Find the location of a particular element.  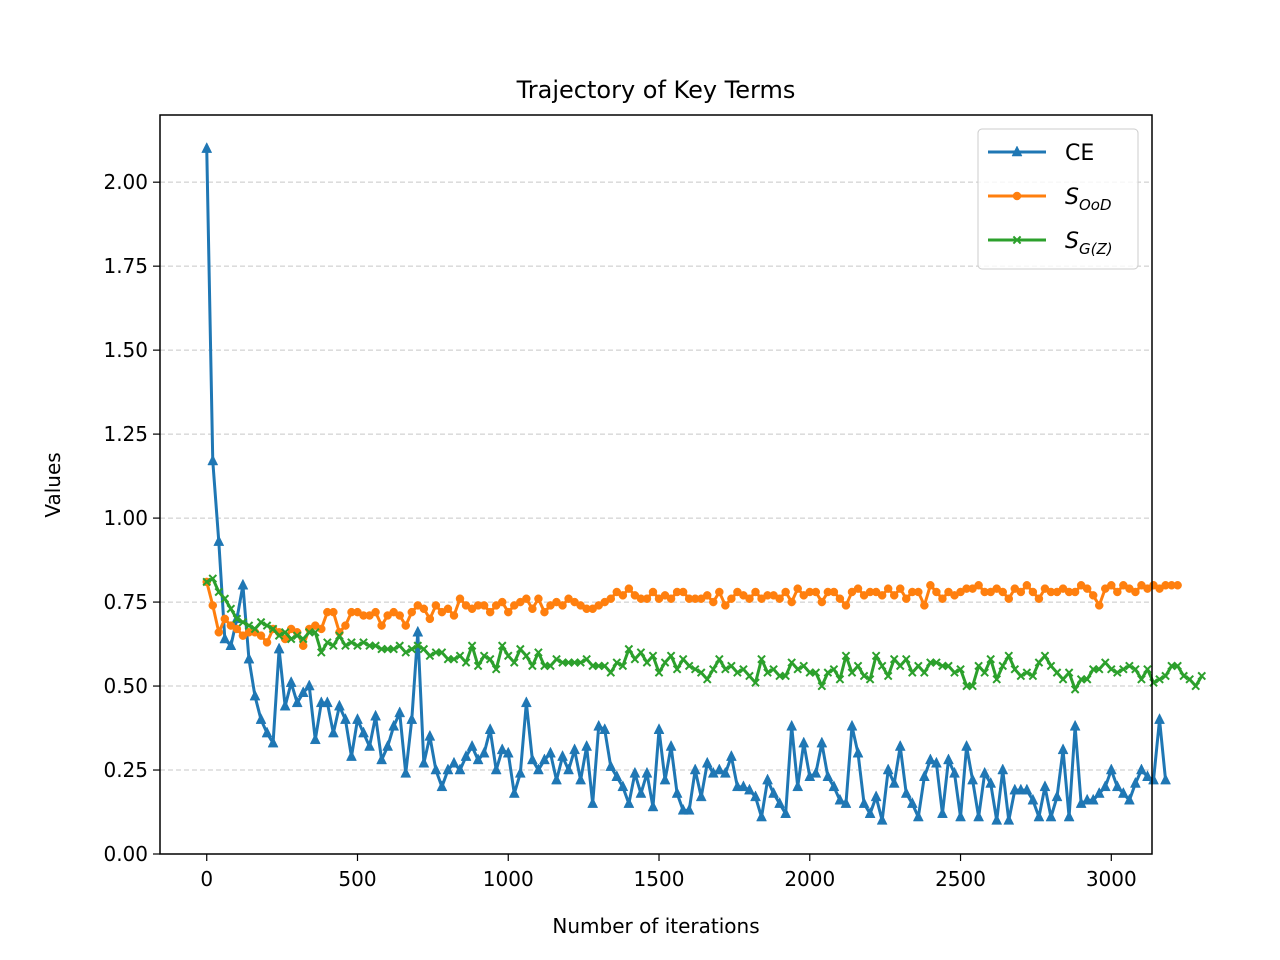

x-tick-label: 1000 is located at coordinates (508, 879).